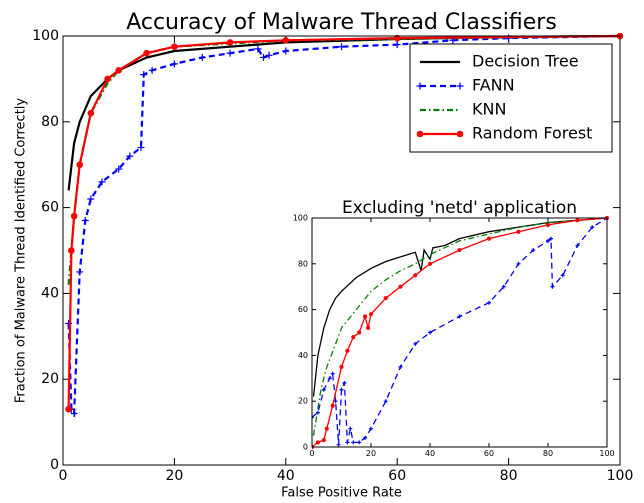  Describe the element at coordinates (341, 493) in the screenshot. I see `x-axis-label: False Positive Rate` at that location.